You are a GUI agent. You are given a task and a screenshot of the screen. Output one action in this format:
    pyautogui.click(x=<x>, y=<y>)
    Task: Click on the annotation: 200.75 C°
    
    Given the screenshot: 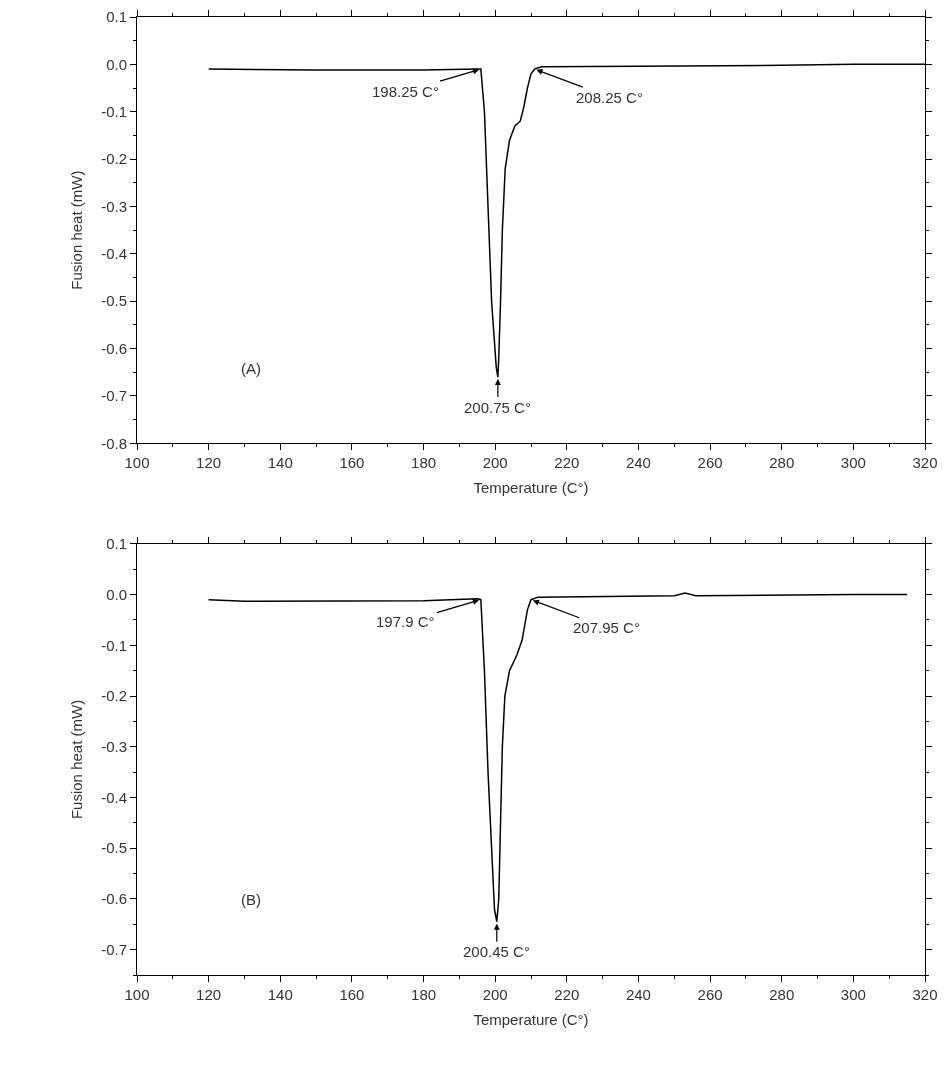 What is the action you would take?
    pyautogui.click(x=497, y=407)
    